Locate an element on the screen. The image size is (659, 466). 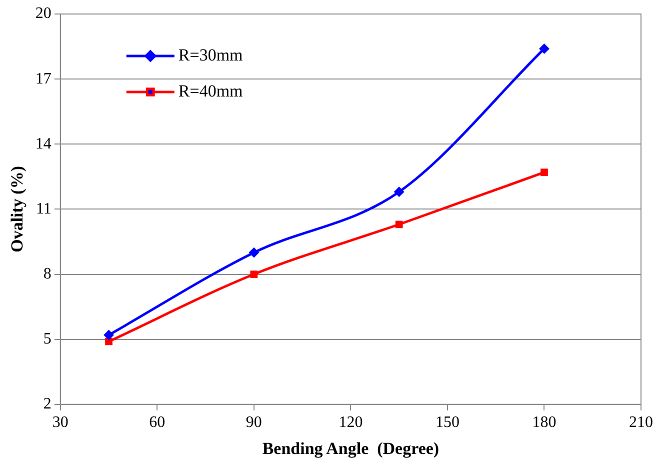
x-tick-label: 60 is located at coordinates (157, 423).